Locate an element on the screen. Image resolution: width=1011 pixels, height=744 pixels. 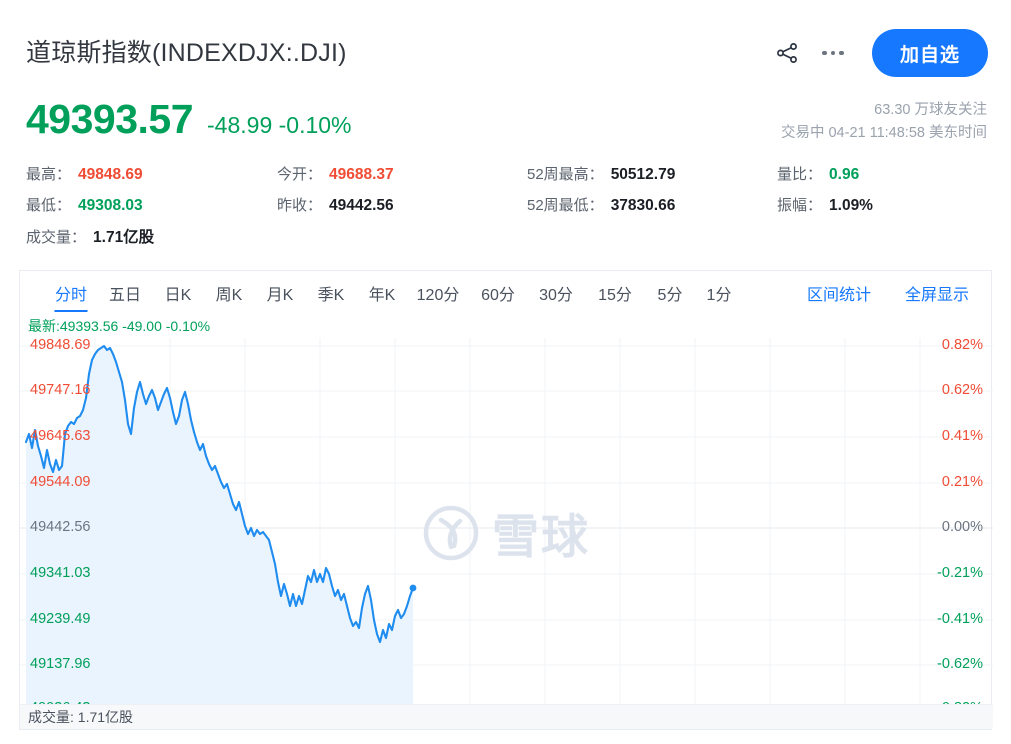
header-actions: 加自选 is located at coordinates (876, 53).